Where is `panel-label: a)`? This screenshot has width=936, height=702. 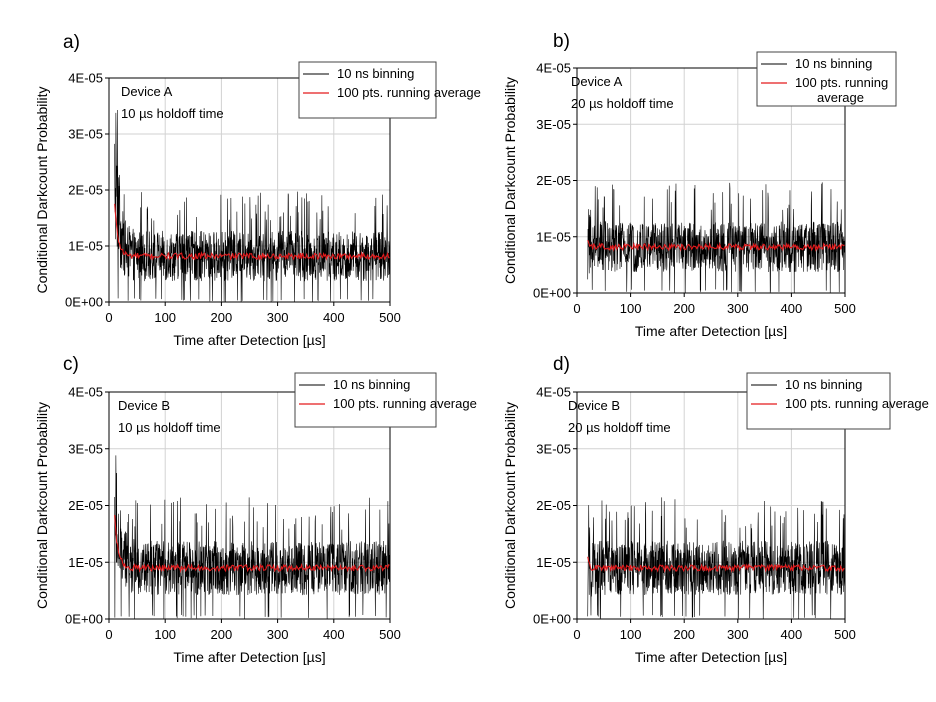 panel-label: a) is located at coordinates (71, 42).